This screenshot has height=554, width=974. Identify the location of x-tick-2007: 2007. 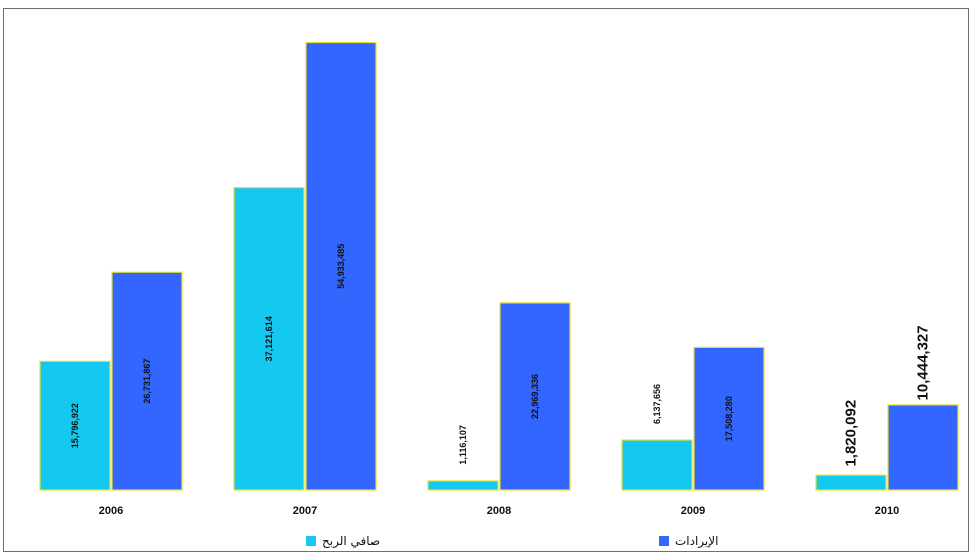
(305, 511).